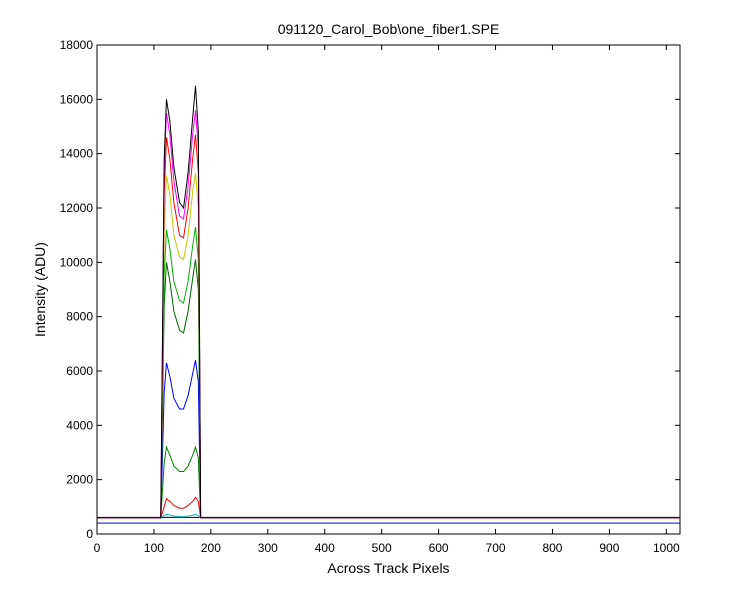 This screenshot has width=750, height=600. I want to click on y-tick-label: 4000, so click(79, 425).